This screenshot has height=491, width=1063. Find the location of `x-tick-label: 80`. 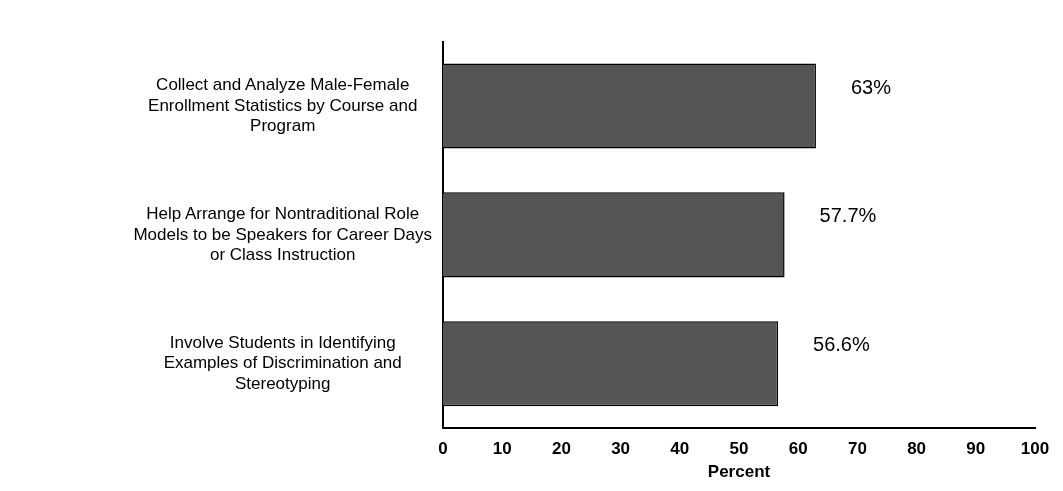

x-tick-label: 80 is located at coordinates (917, 449).